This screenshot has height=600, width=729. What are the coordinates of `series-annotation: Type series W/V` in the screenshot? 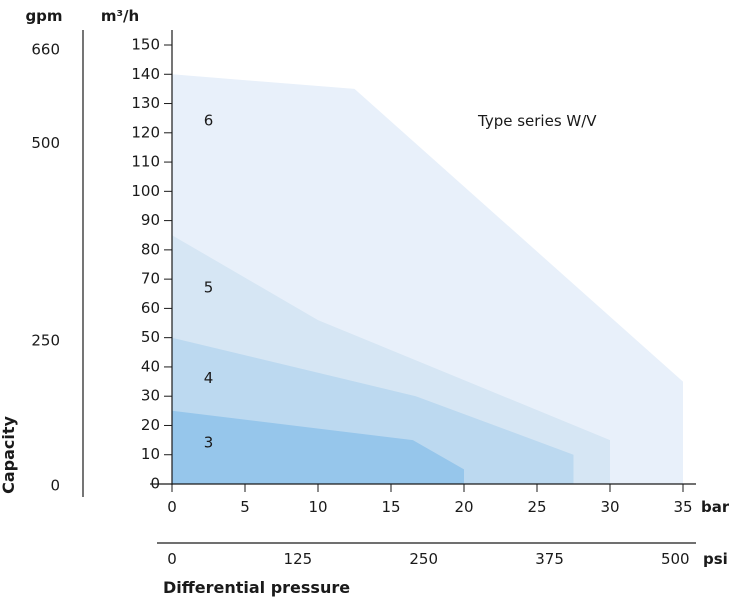 It's located at (537, 121).